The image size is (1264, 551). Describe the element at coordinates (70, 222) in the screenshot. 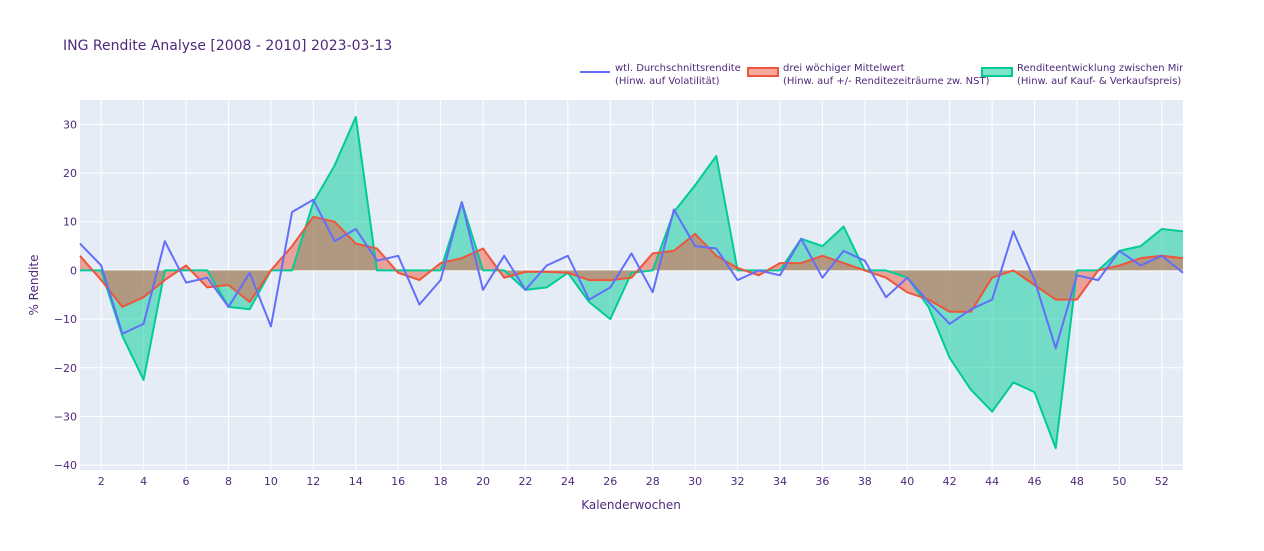

I see `y-tick-label: 10` at that location.